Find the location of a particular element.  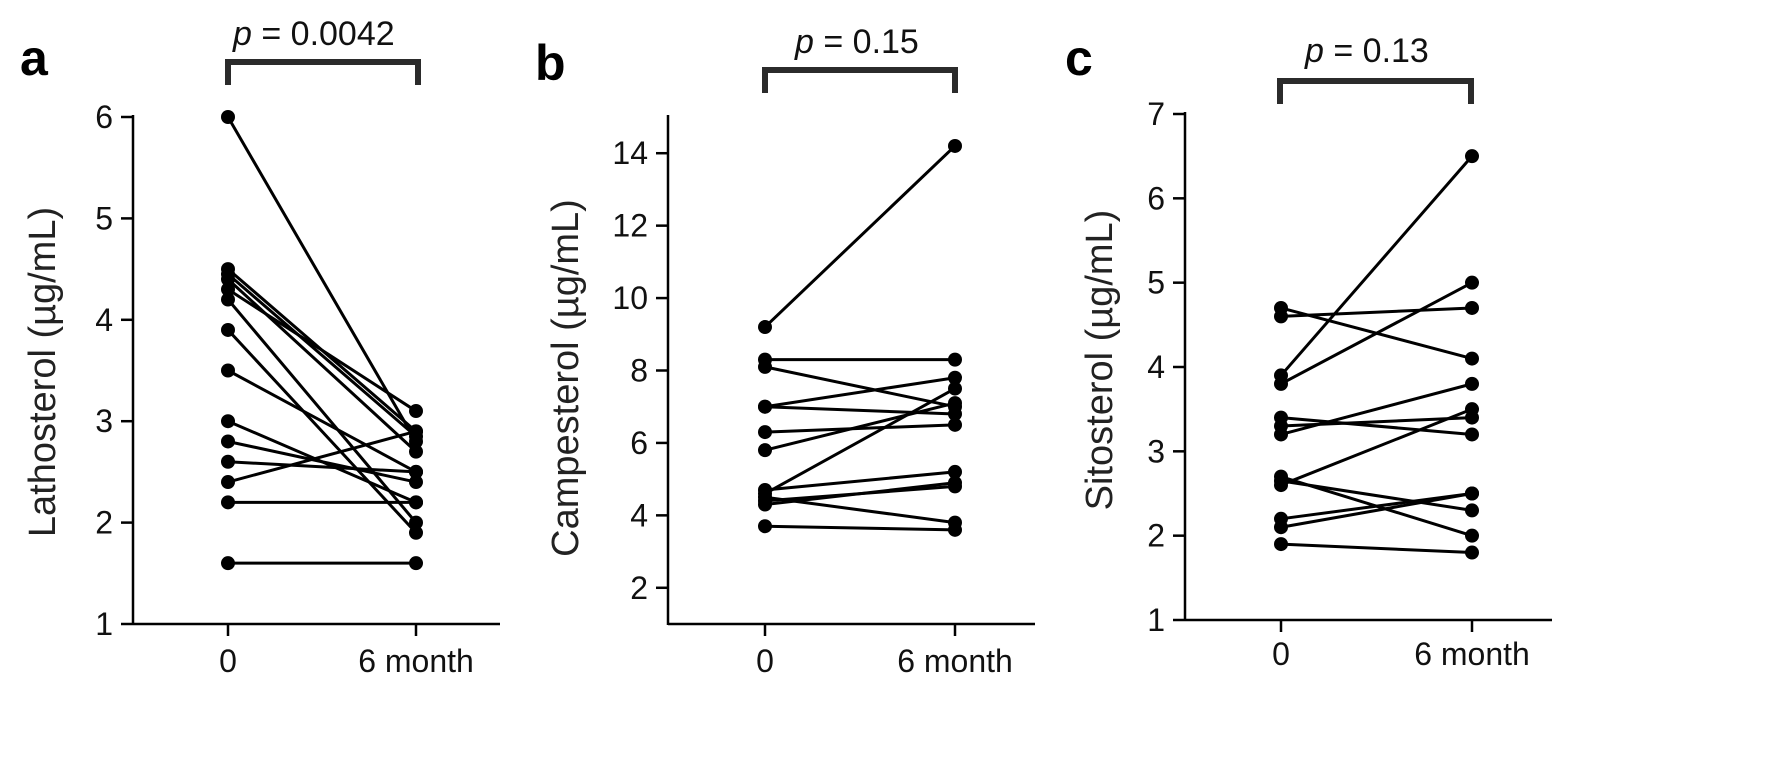

y-tick-label: 7 is located at coordinates (1156, 114).